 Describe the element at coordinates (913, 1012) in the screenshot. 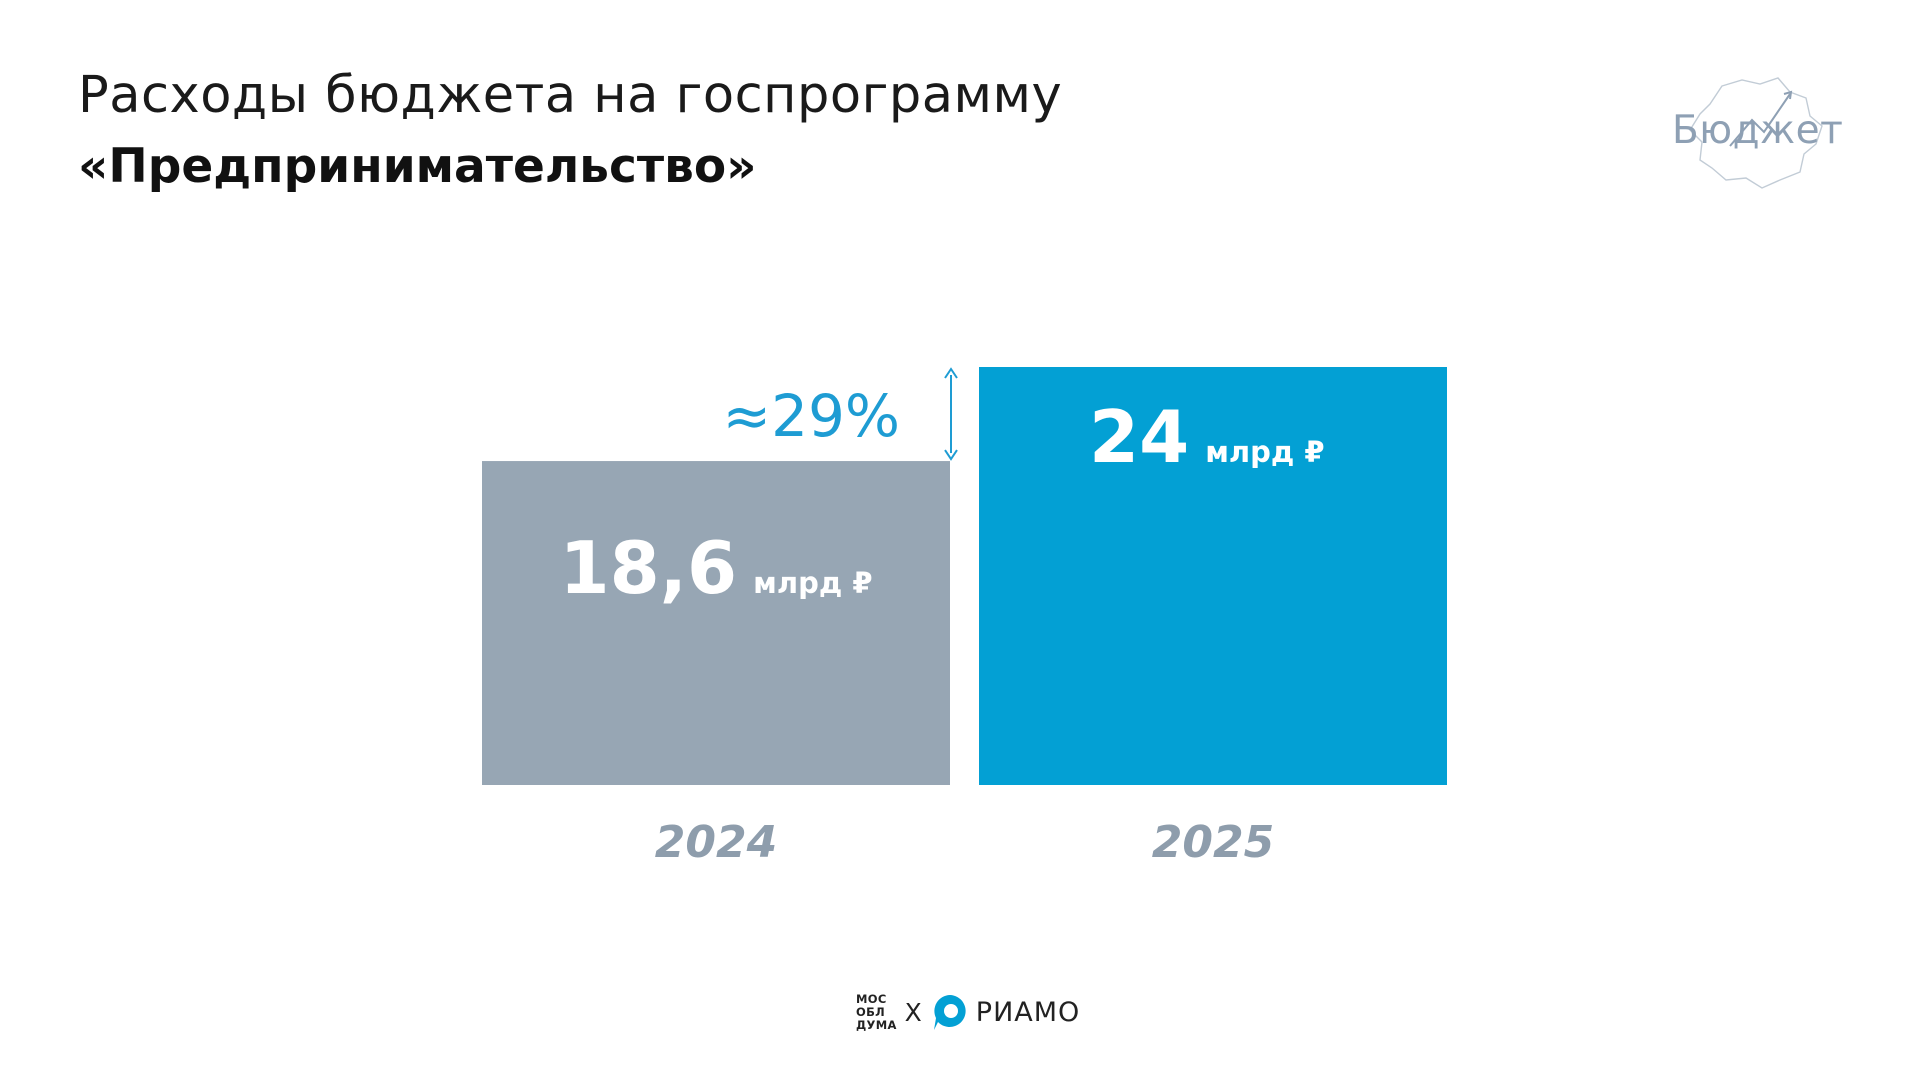

I see `partners-separator: X` at that location.